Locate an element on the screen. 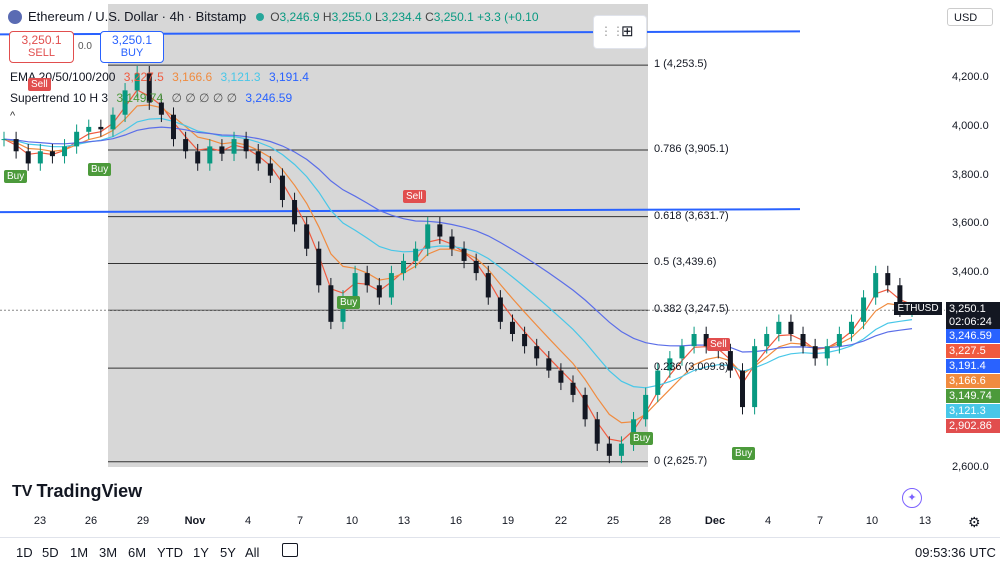 The width and height of the screenshot is (1000, 573). fib-level-label: 1 (4,253.5) is located at coordinates (681, 64).